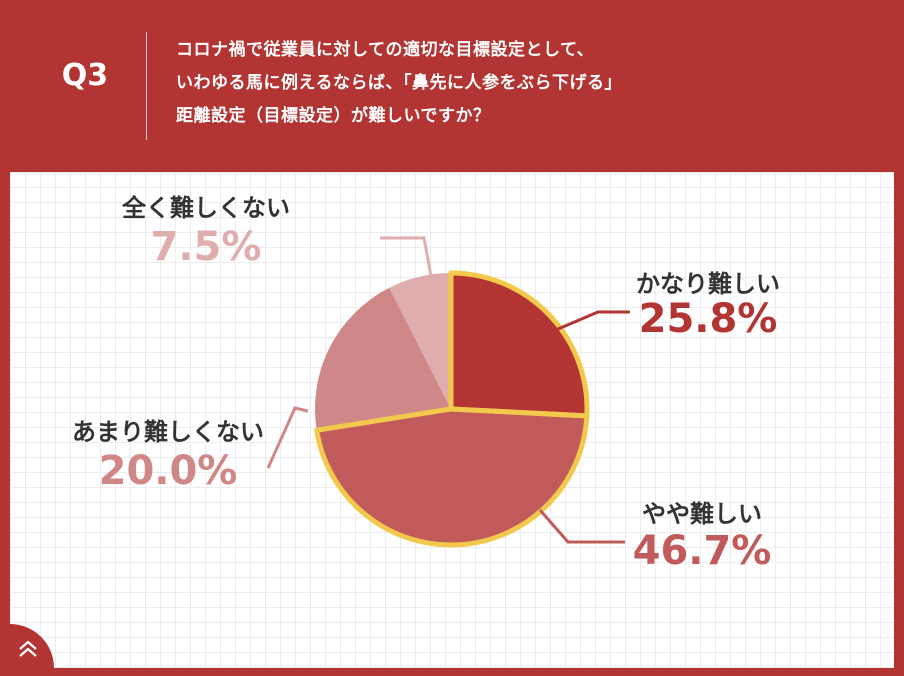 The height and width of the screenshot is (676, 904). What do you see at coordinates (168, 432) in the screenshot?
I see `slice-label-3: あまり難しくない` at bounding box center [168, 432].